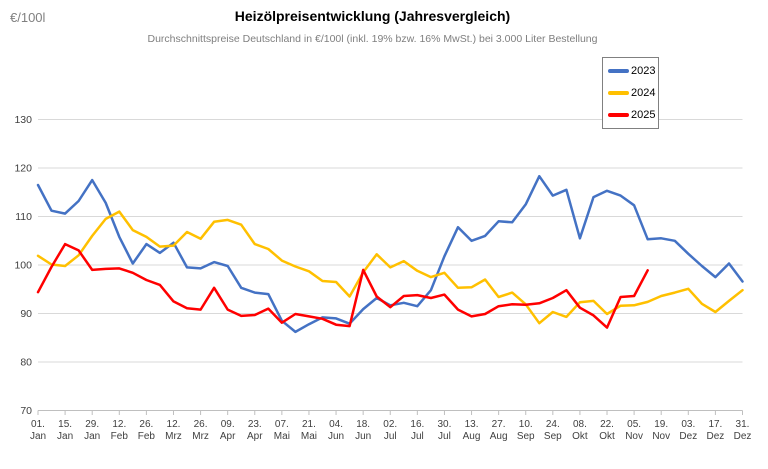 This screenshot has width=768, height=469. Describe the element at coordinates (472, 424) in the screenshot. I see `x-axis-tick-label: 13.` at that location.